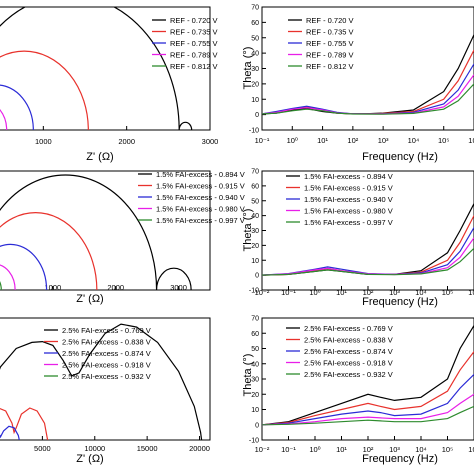 The width and height of the screenshot is (474, 474). Describe the element at coordinates (147, 448) in the screenshot. I see `x-tick-label: 15000` at that location.